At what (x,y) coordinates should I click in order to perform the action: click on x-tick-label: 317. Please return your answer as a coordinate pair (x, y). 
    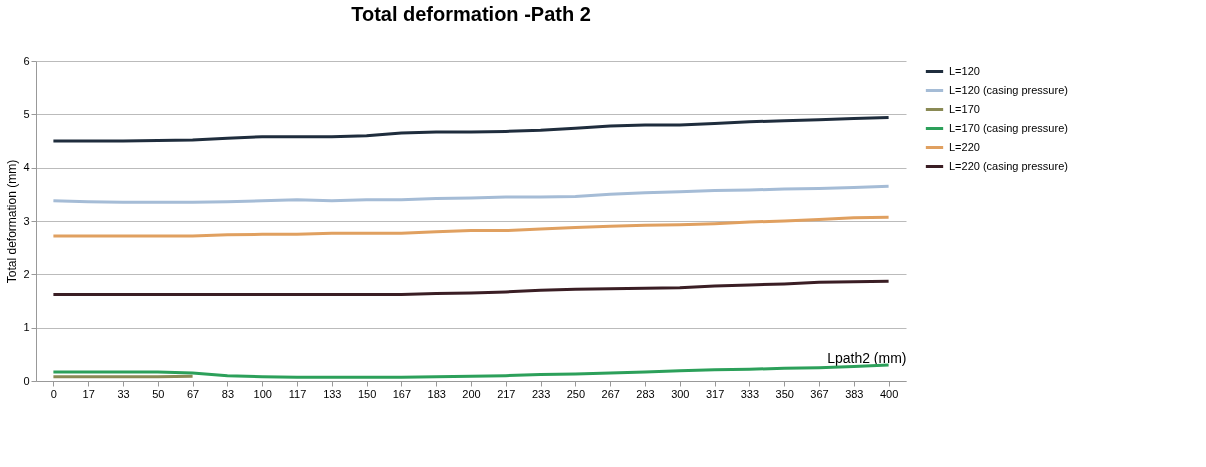
    Looking at the image, I should click on (715, 393).